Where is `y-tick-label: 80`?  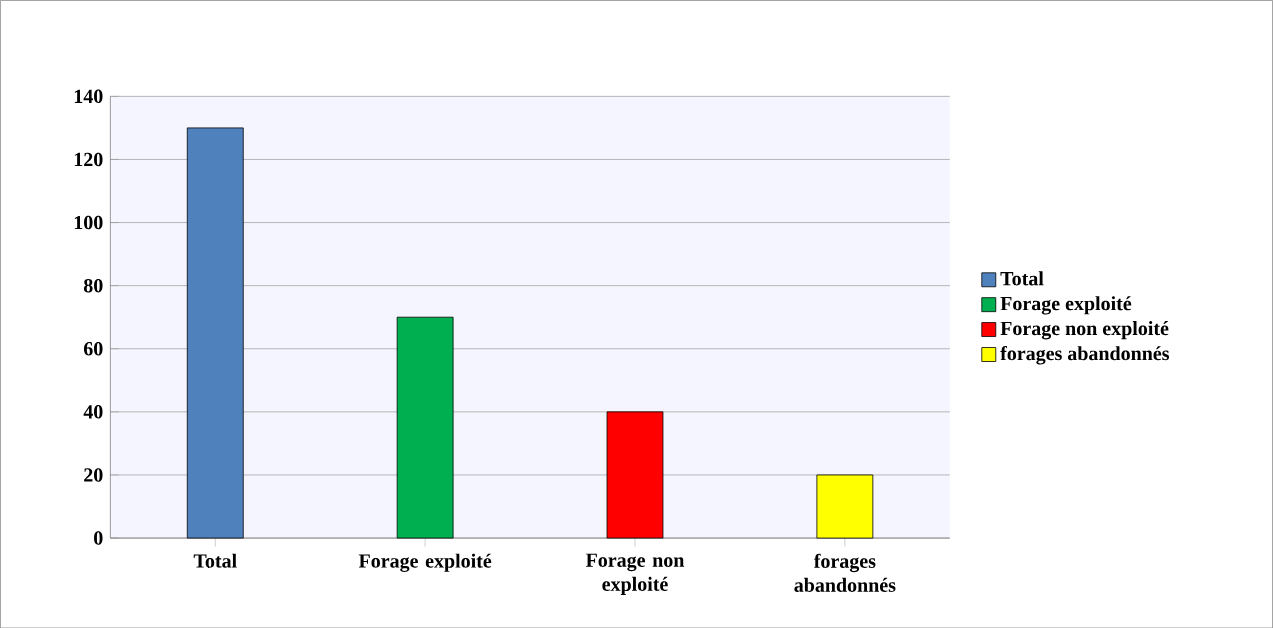 y-tick-label: 80 is located at coordinates (93, 285).